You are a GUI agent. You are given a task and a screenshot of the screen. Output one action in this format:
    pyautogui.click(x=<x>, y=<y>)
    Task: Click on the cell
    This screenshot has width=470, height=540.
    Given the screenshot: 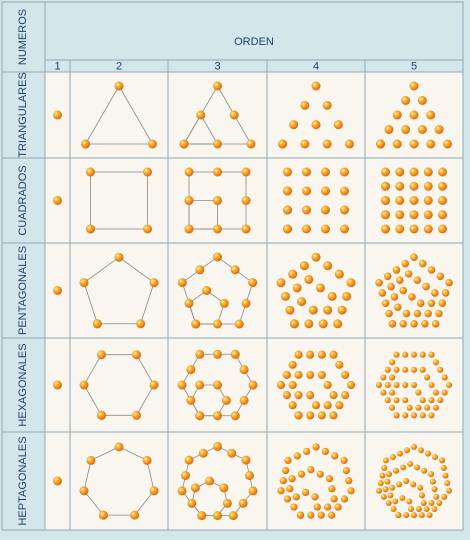 What is the action you would take?
    pyautogui.click(x=316, y=200)
    